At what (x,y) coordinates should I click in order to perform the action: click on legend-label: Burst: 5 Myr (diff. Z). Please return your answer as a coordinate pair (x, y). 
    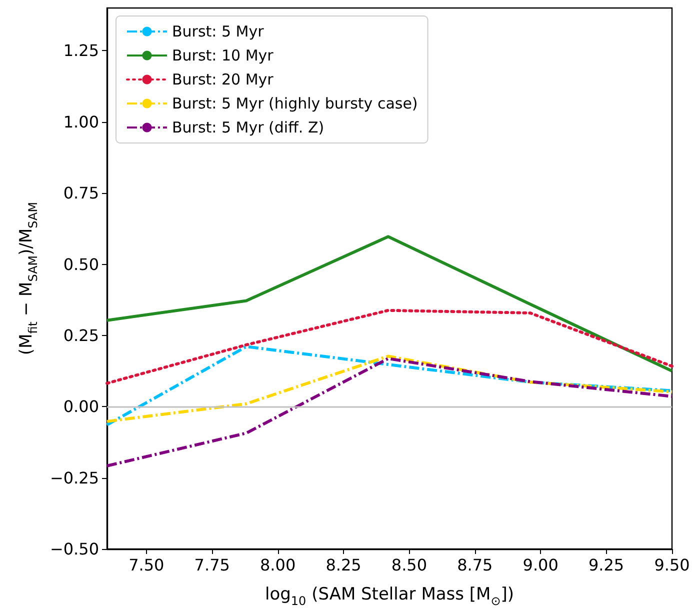
    Looking at the image, I should click on (248, 127).